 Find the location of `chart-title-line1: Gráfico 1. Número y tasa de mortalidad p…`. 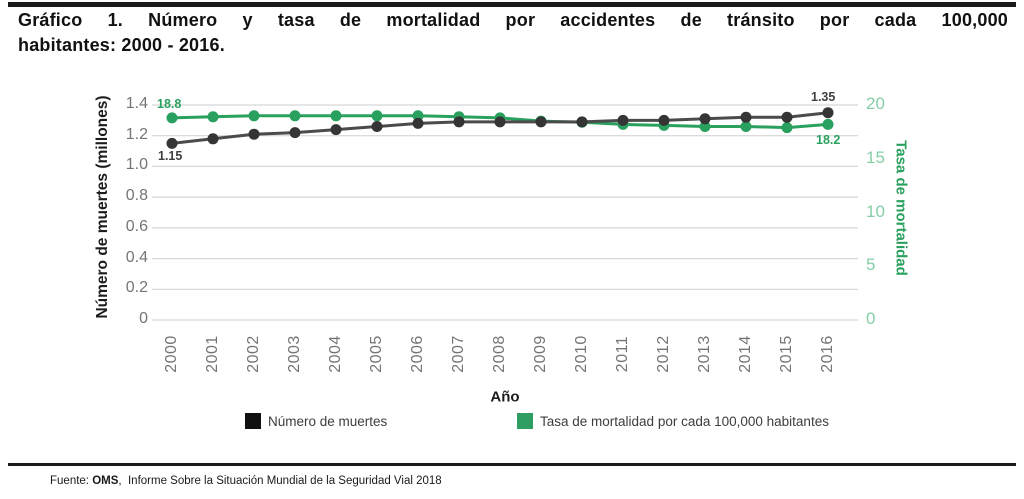

chart-title-line1: Gráfico 1. Número y tasa de mortalidad p… is located at coordinates (513, 20).